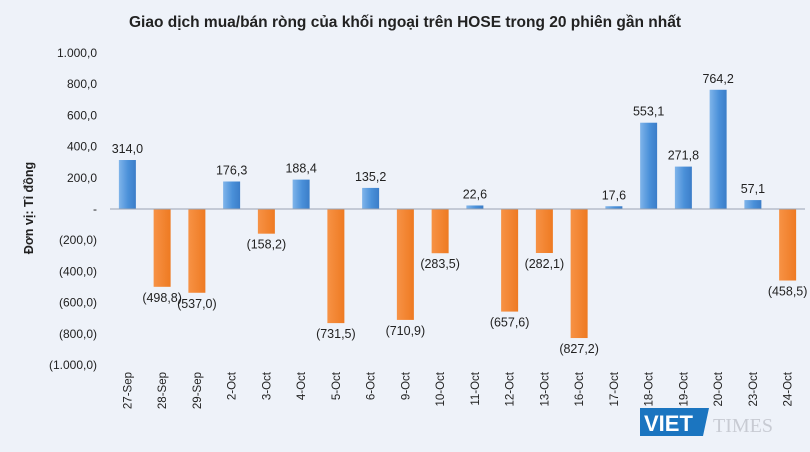 Image resolution: width=810 pixels, height=452 pixels. What do you see at coordinates (82, 147) in the screenshot?
I see `y-tick-label: 400,0` at bounding box center [82, 147].